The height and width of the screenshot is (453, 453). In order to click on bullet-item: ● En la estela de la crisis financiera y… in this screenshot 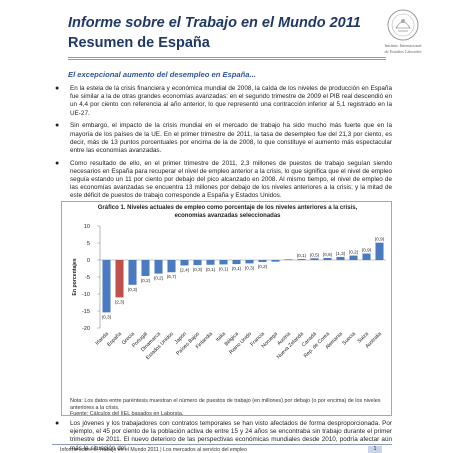, I will do `click(222, 101)`.